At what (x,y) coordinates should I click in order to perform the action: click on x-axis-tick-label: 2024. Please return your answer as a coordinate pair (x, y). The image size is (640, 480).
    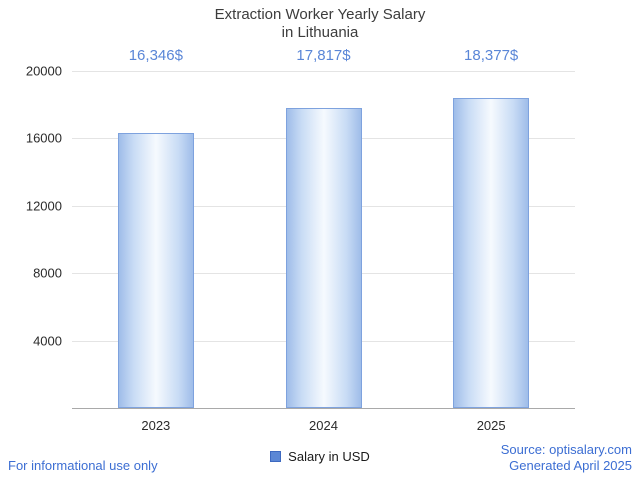
    Looking at the image, I should click on (323, 425).